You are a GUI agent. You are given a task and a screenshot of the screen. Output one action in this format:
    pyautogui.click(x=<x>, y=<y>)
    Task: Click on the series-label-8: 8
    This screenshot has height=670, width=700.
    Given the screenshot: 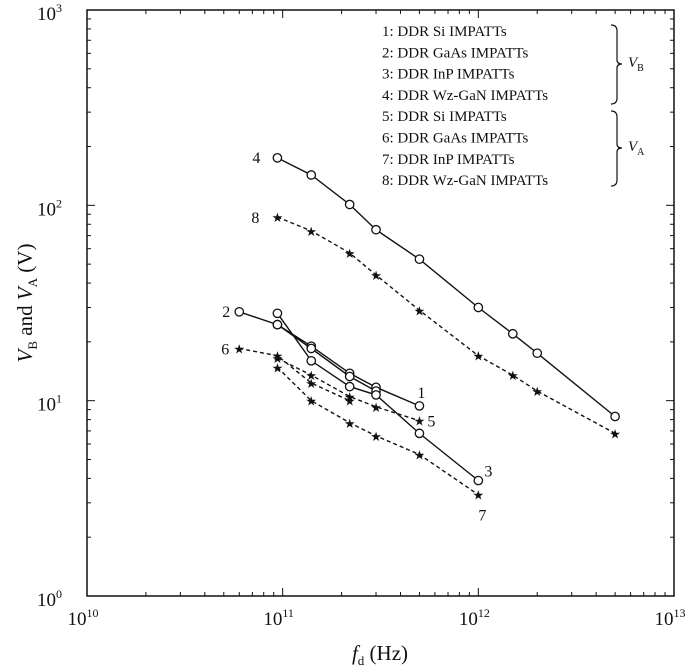 What is the action you would take?
    pyautogui.click(x=255, y=218)
    